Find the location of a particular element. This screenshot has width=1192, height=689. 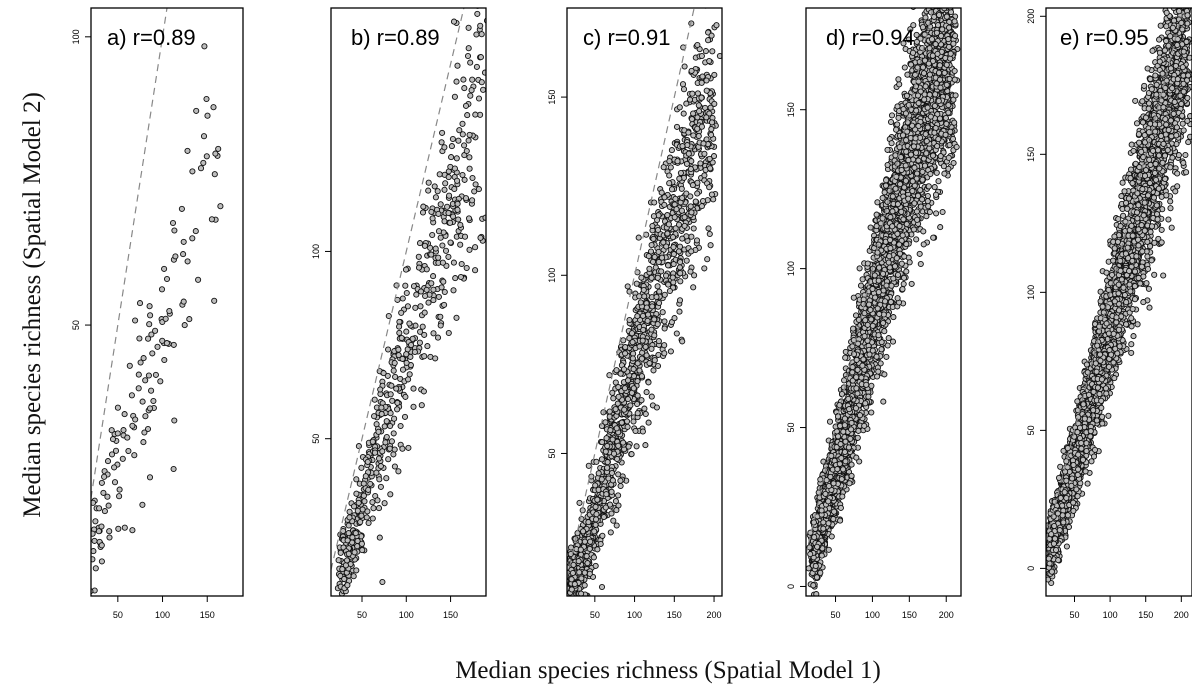

panel-title: b) r=0.89 is located at coordinates (395, 37).